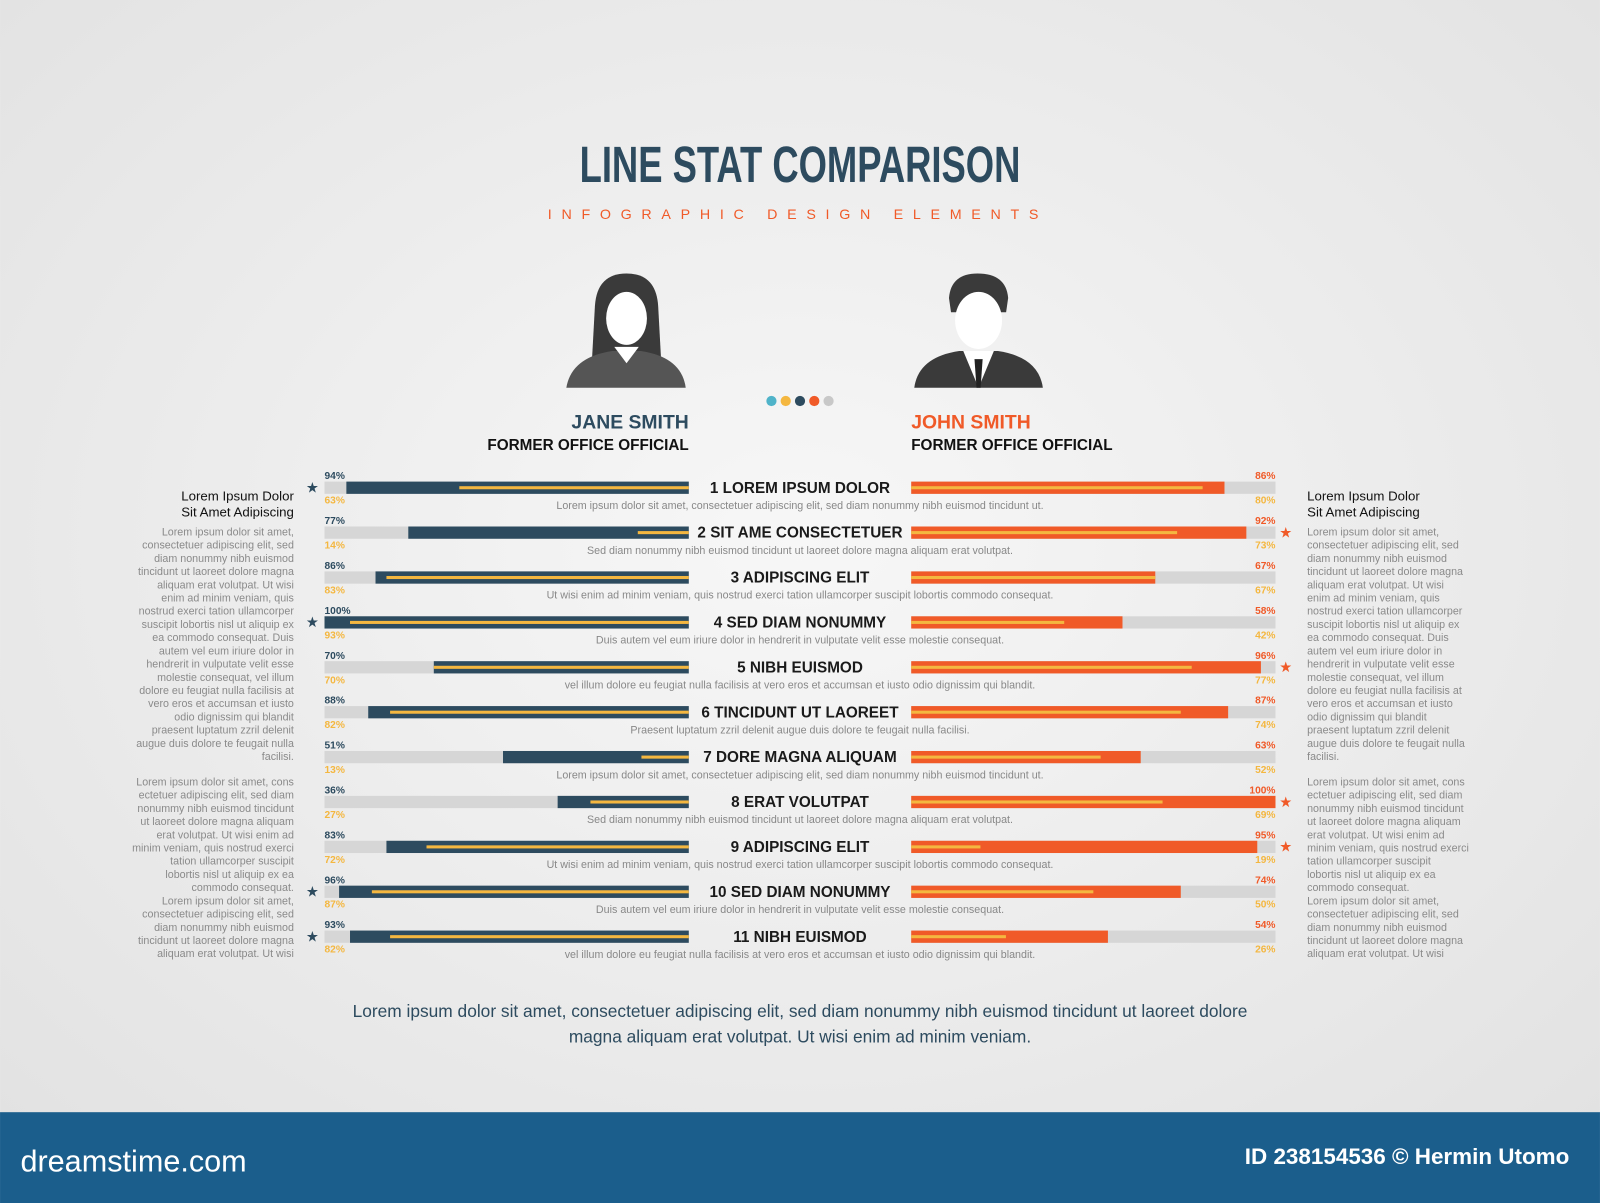  Describe the element at coordinates (800, 401) in the screenshot. I see `dots` at that location.